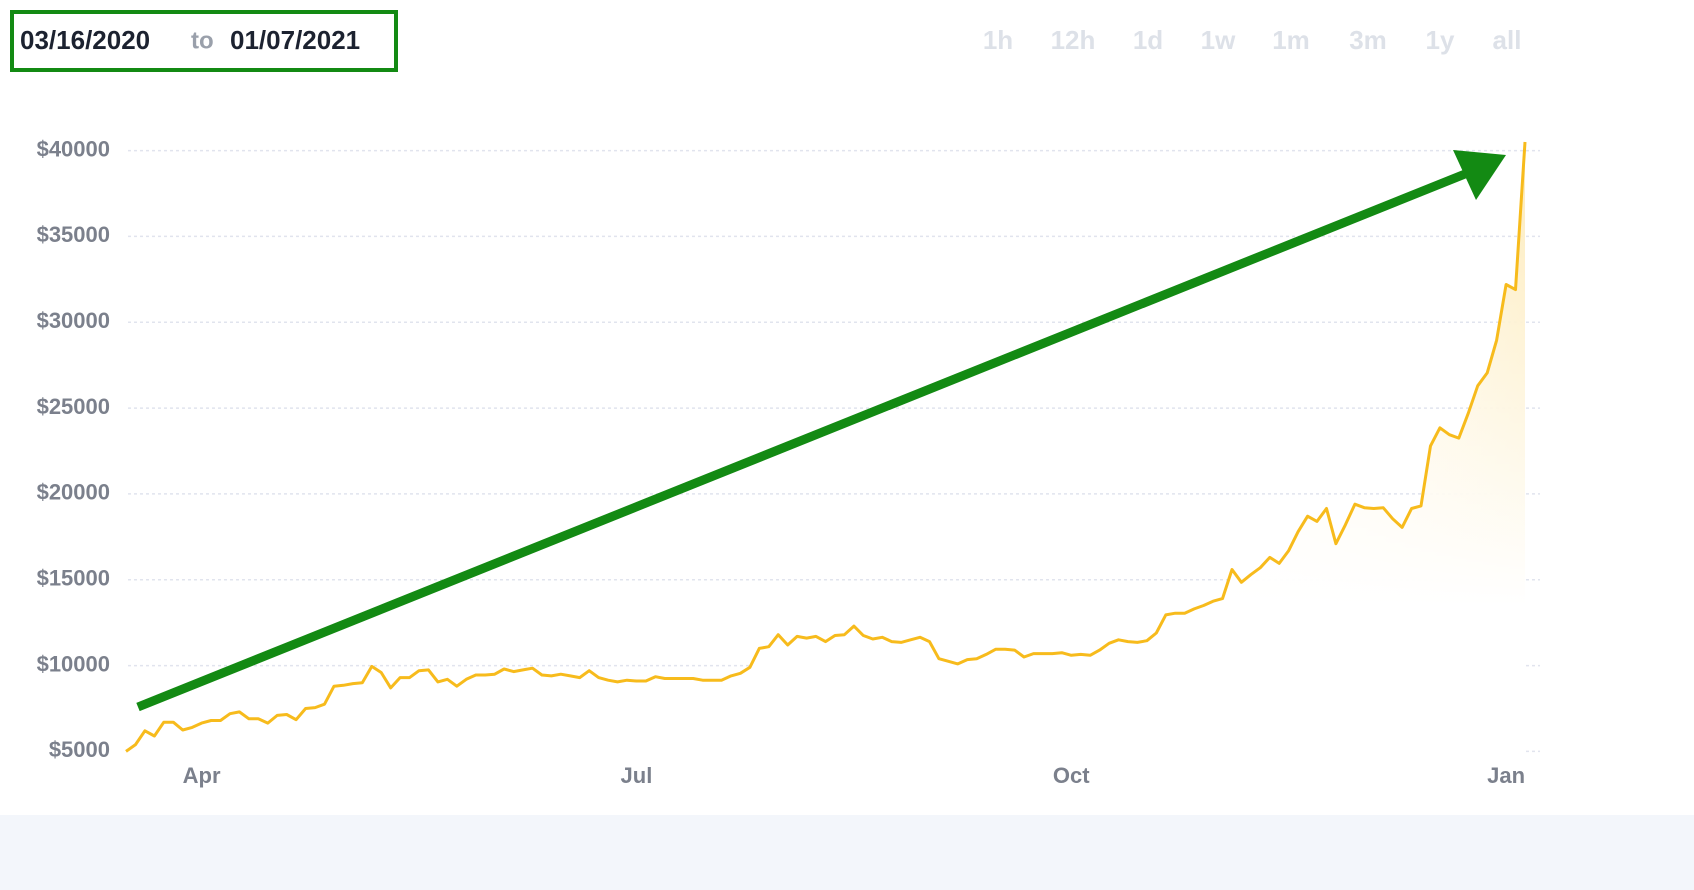 This screenshot has width=1694, height=890. Describe the element at coordinates (847, 852) in the screenshot. I see `footer-strip` at that location.